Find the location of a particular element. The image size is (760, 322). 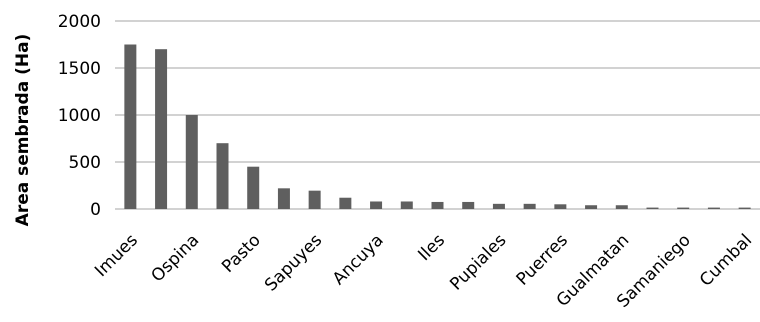

x-tick-label: Ospina is located at coordinates (175, 258).